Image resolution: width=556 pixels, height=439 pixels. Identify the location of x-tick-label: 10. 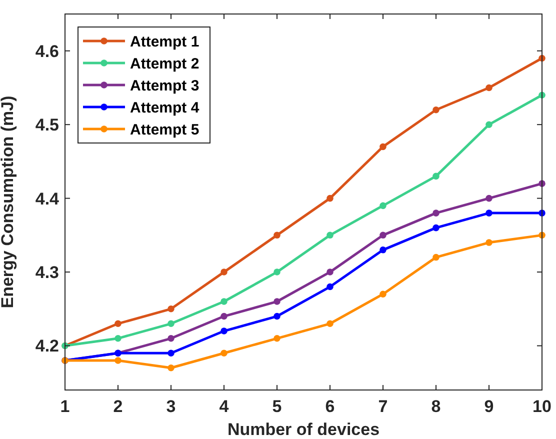
(542, 406).